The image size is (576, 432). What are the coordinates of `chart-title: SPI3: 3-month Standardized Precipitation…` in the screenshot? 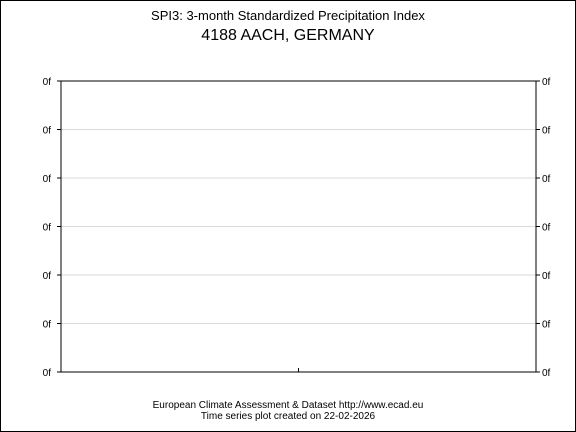 It's located at (288, 15).